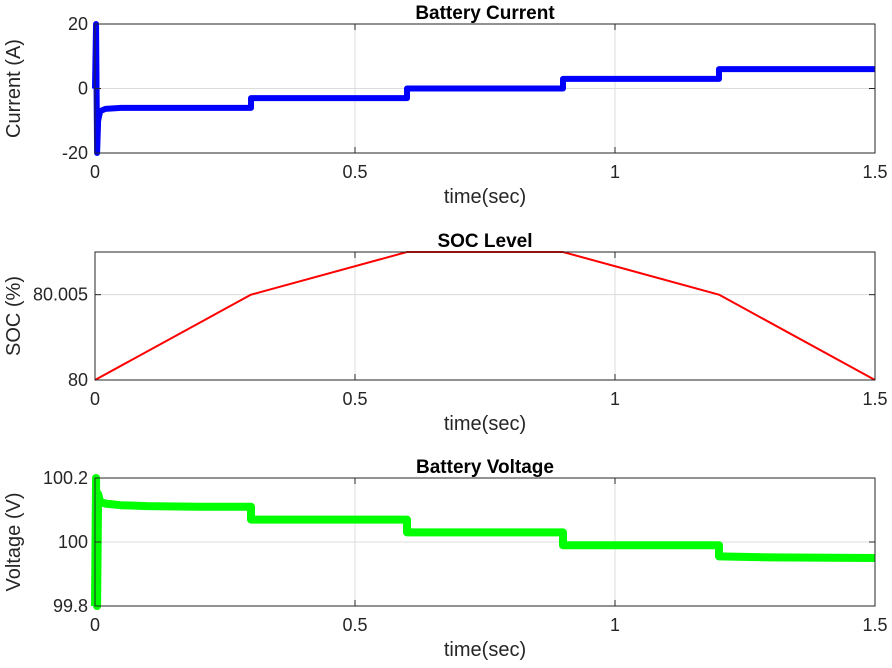  What do you see at coordinates (485, 13) in the screenshot?
I see `chart-title: Battery Current` at bounding box center [485, 13].